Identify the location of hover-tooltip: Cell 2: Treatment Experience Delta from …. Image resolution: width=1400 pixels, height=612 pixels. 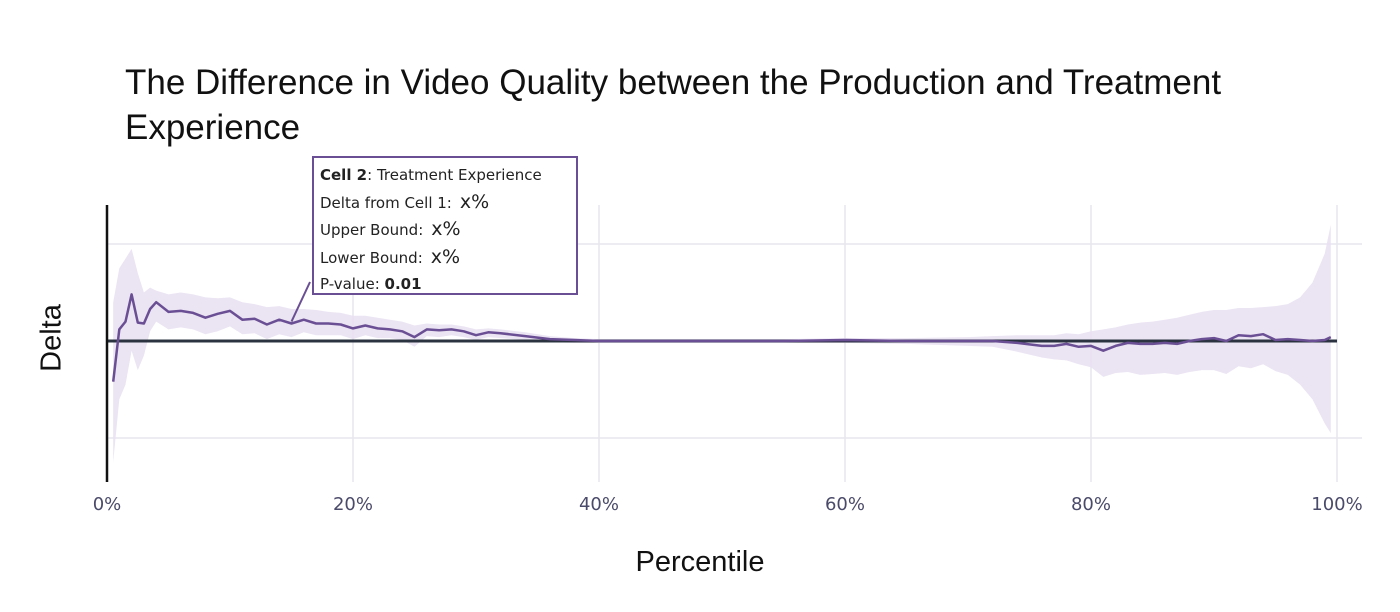
(445, 225).